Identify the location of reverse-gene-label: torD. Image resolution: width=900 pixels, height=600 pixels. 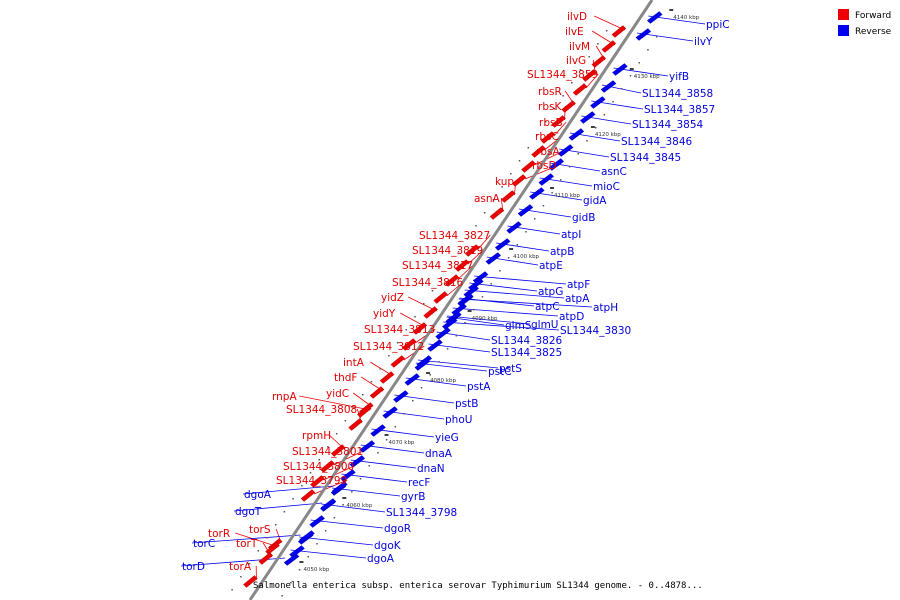
(193, 567).